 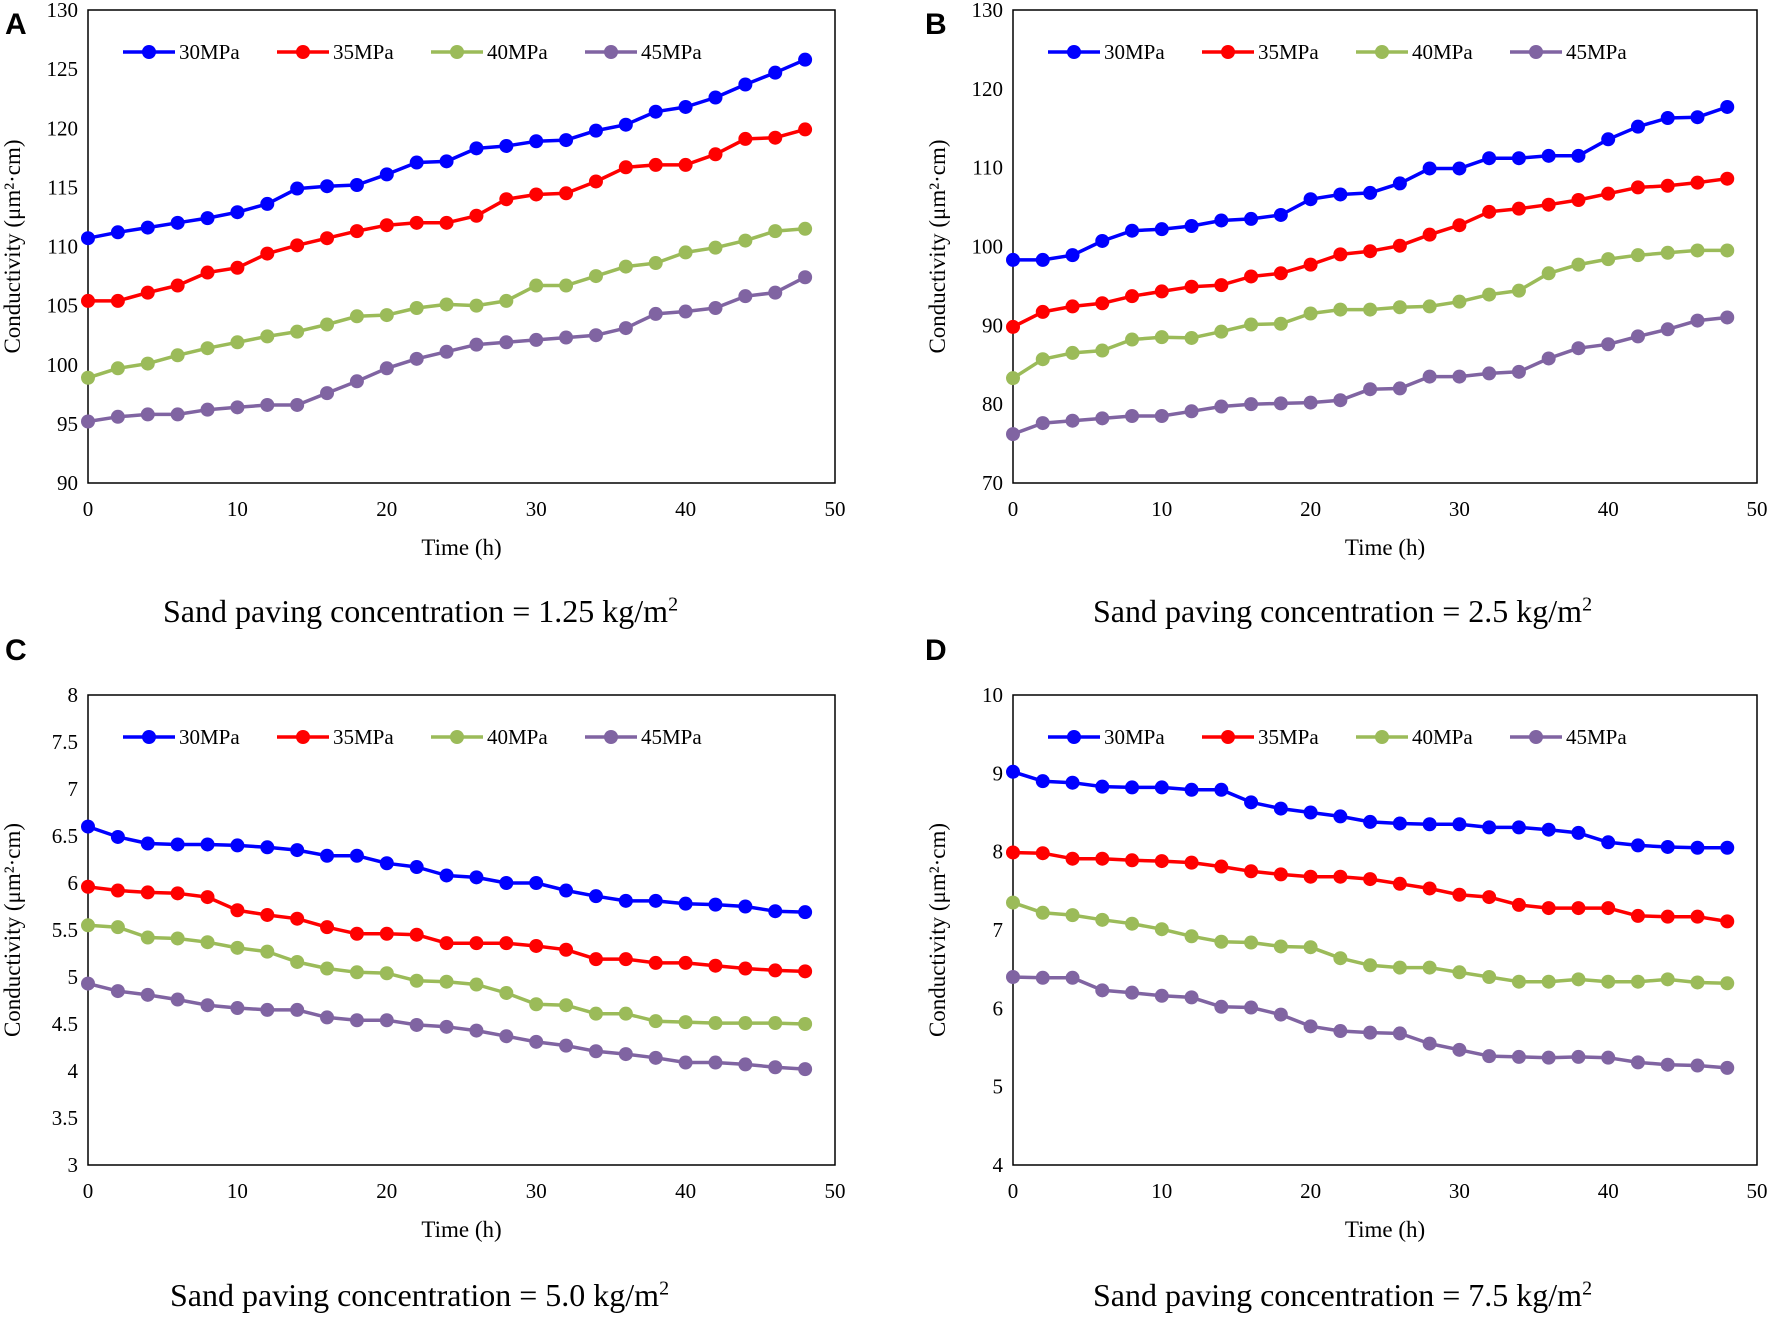 What do you see at coordinates (447, 349) in the screenshot?
I see `series-45mpa` at bounding box center [447, 349].